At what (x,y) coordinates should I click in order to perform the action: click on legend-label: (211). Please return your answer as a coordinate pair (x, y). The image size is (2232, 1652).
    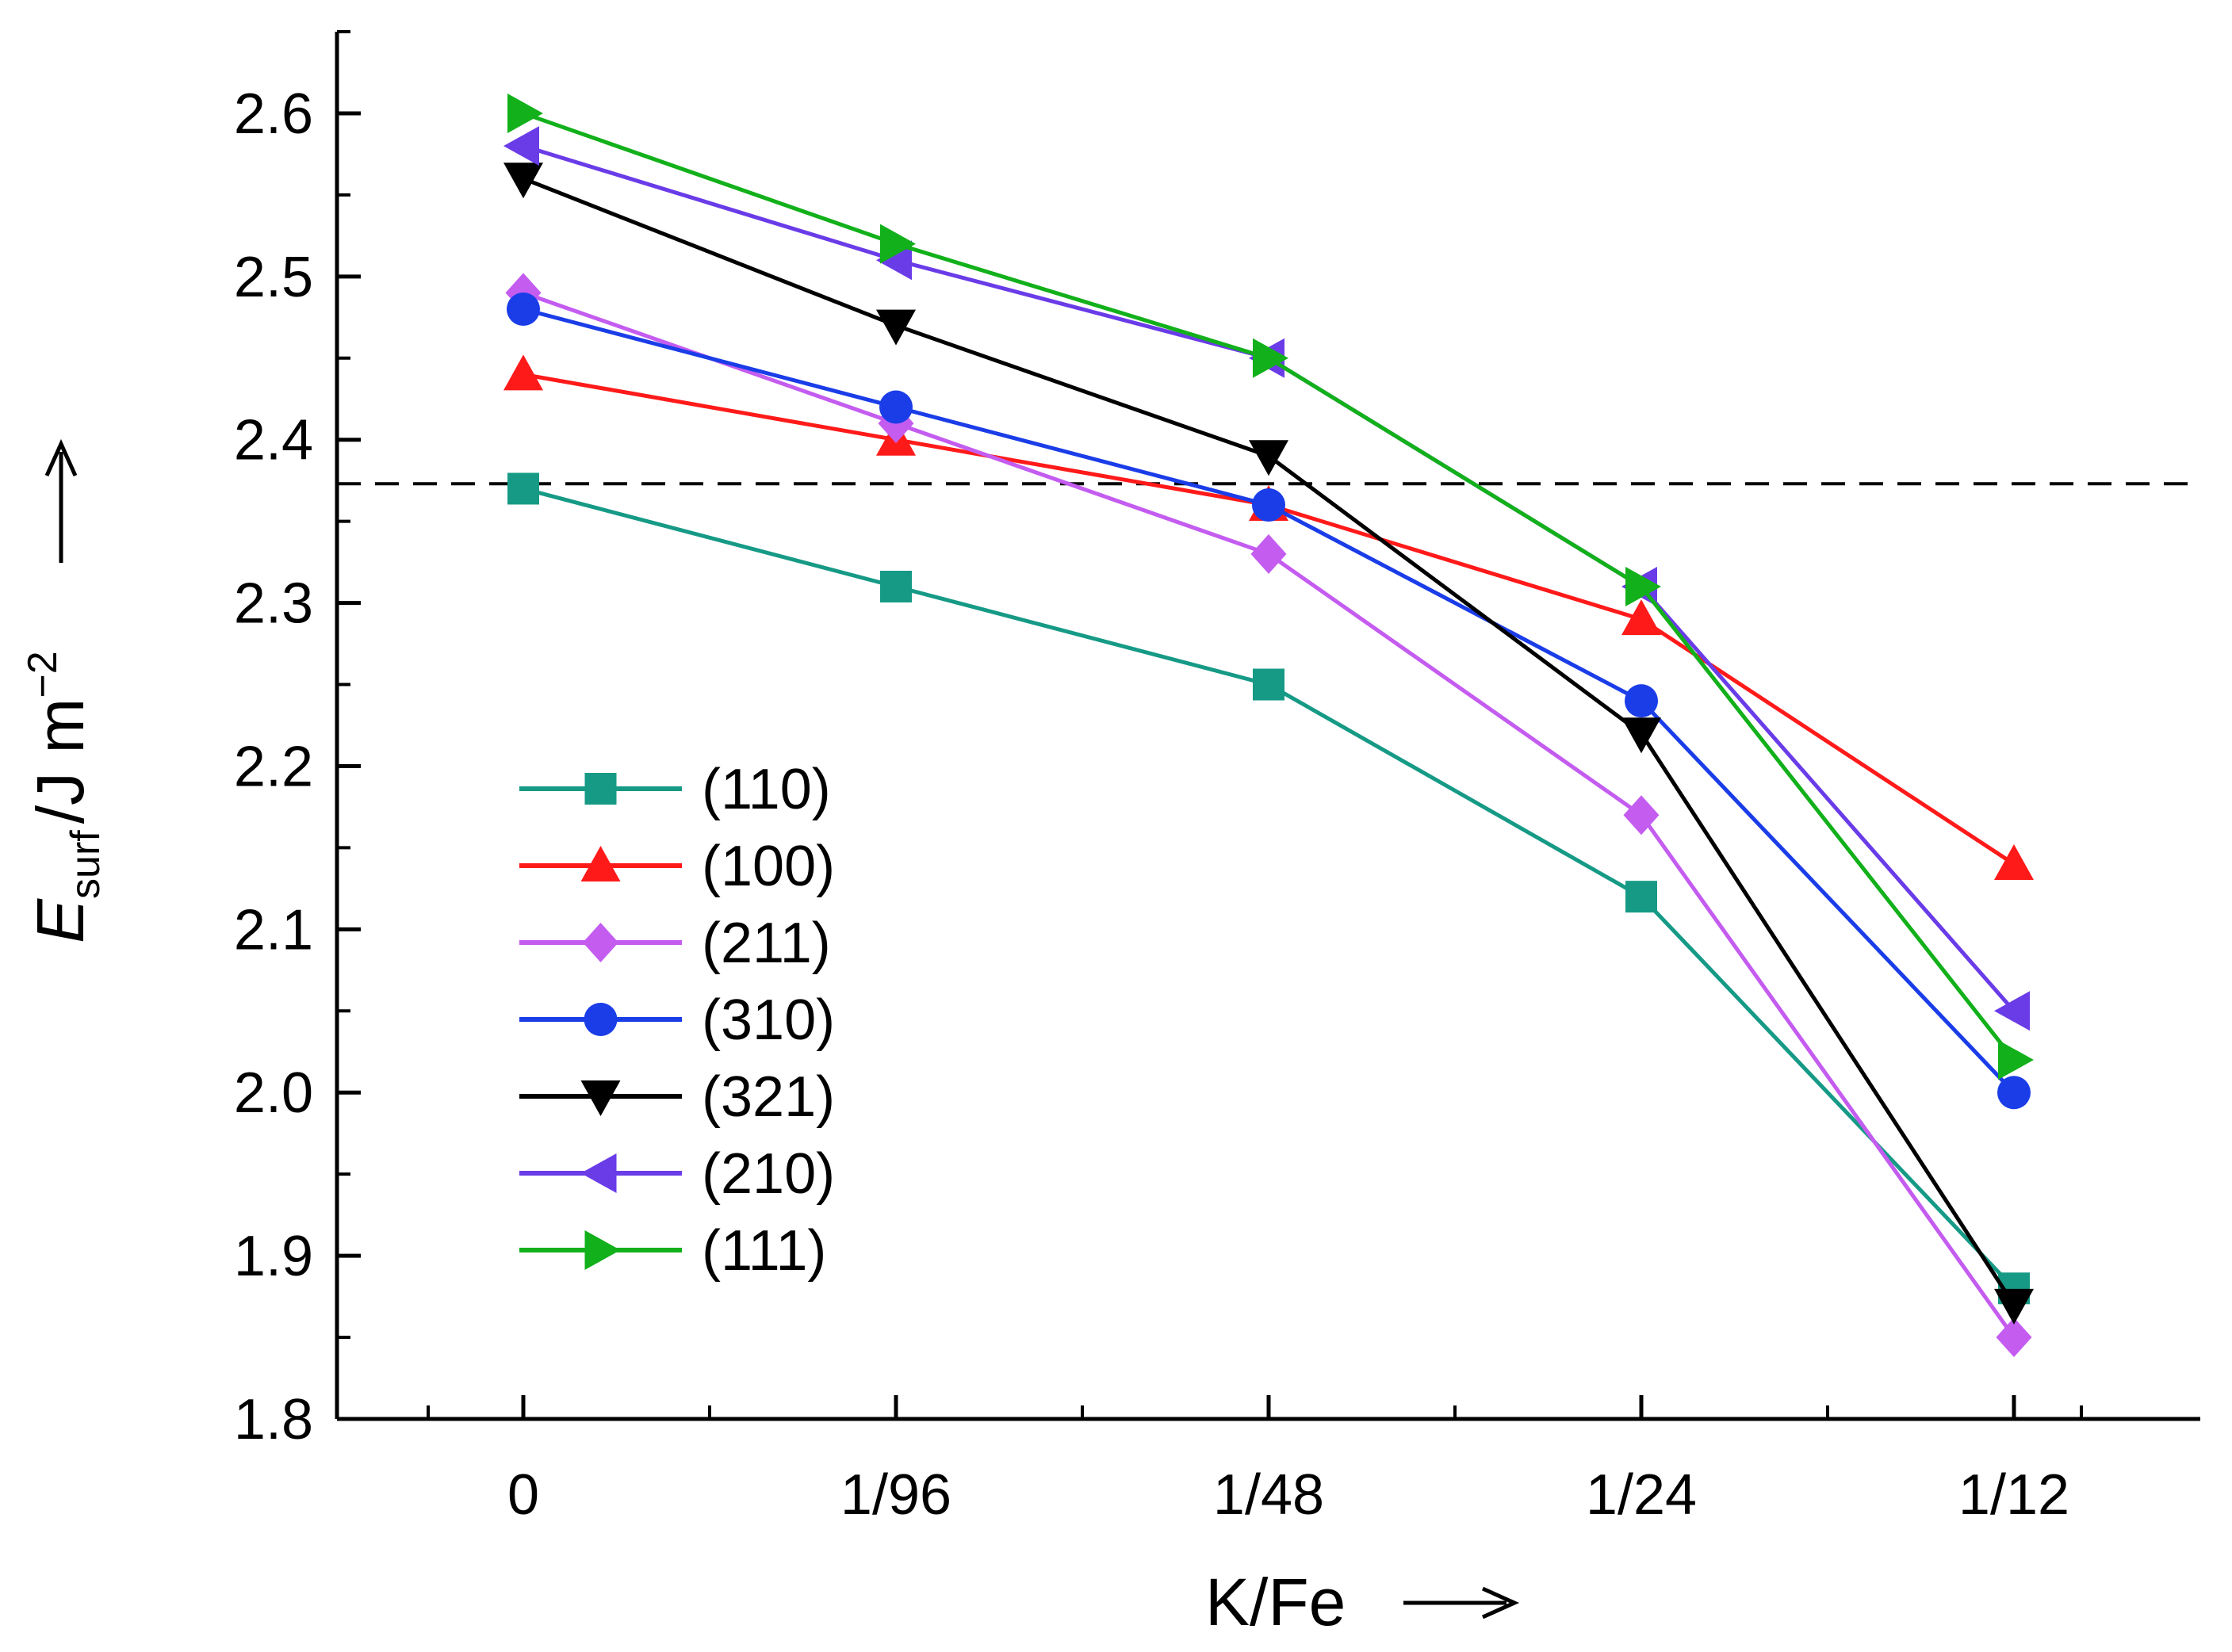
    Looking at the image, I should click on (766, 944).